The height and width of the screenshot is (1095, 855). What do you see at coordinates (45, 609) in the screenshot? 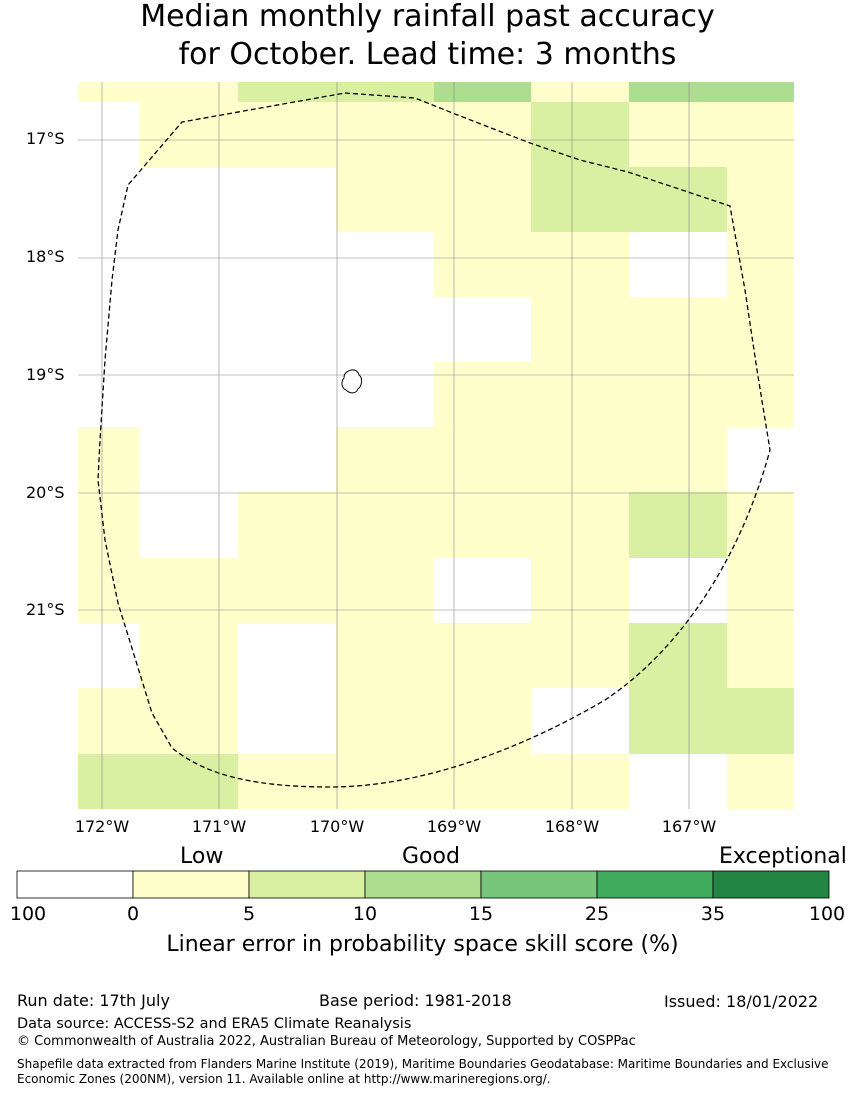
I see `lat-label-21S: 21°S` at bounding box center [45, 609].